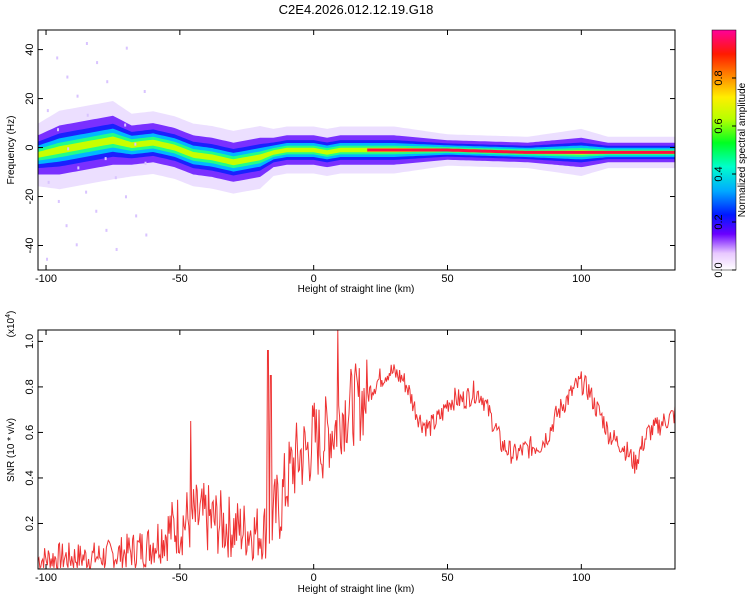  Describe the element at coordinates (30, 386) in the screenshot. I see `bottom-y-tick-label: 0.8` at that location.